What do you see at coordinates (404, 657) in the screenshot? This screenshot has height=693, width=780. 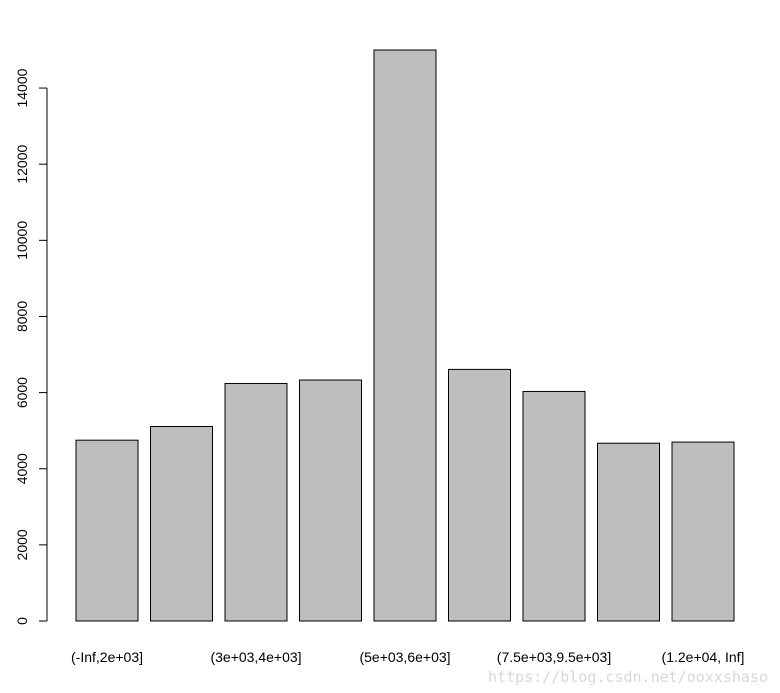 I see `x-tick-label: (5e+03,6e+03]` at bounding box center [404, 657].